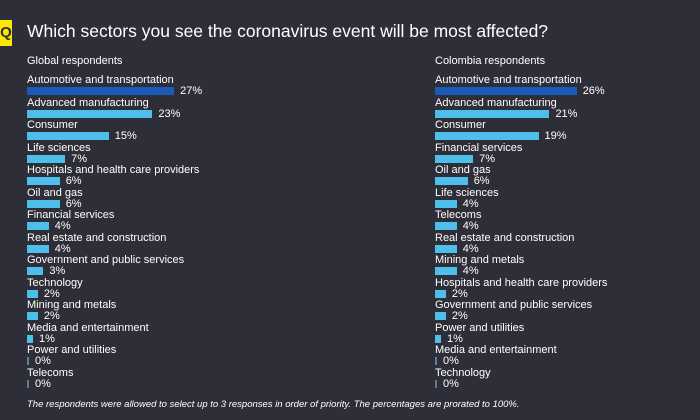  Describe the element at coordinates (125, 136) in the screenshot. I see `global-value-label: 15%` at that location.